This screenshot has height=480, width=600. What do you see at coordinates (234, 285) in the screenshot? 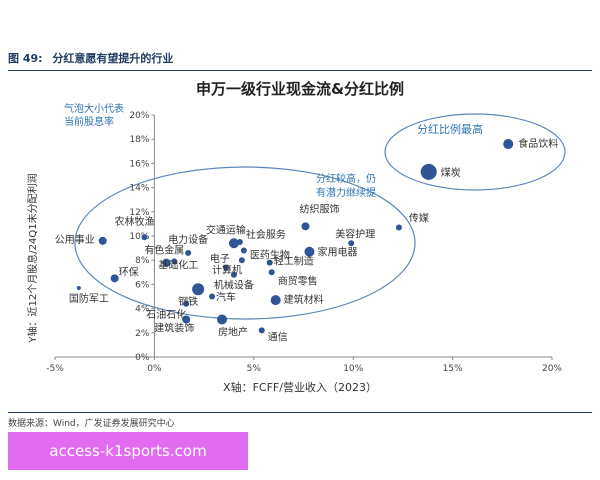
I see `point-label: 机械设备` at bounding box center [234, 285].